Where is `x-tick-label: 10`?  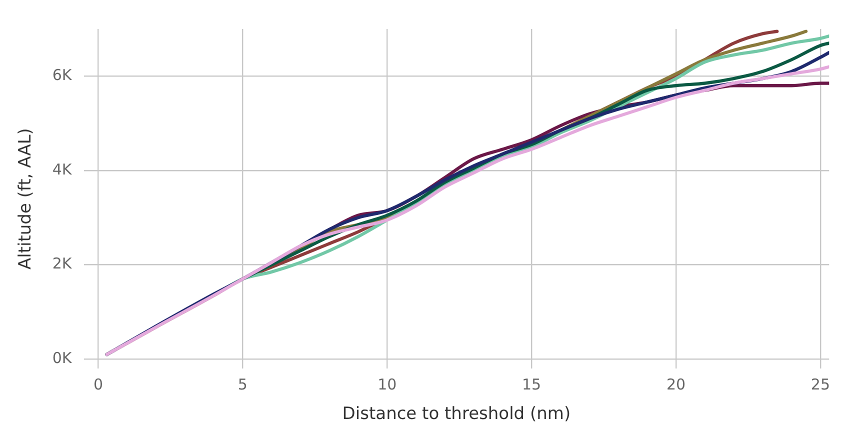
x-tick-label: 10 is located at coordinates (387, 384).